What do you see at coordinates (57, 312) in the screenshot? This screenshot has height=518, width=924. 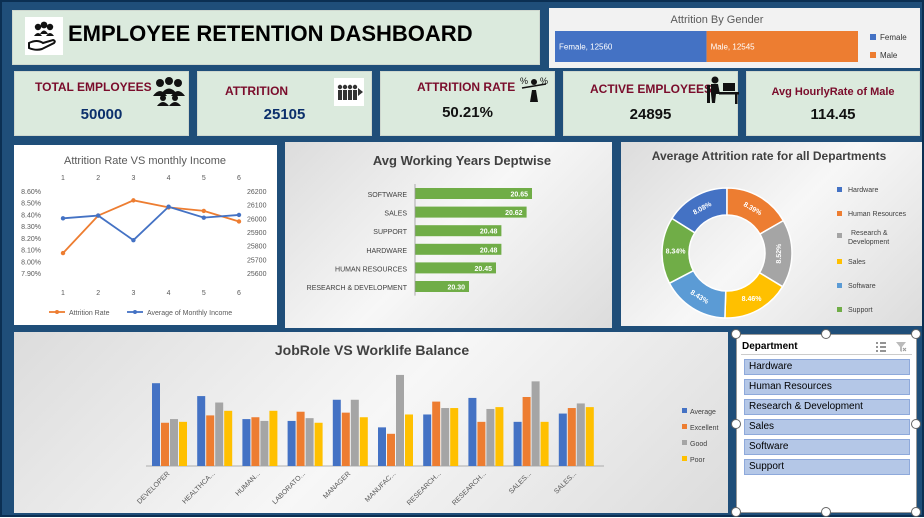 I see `legend-marker` at bounding box center [57, 312].